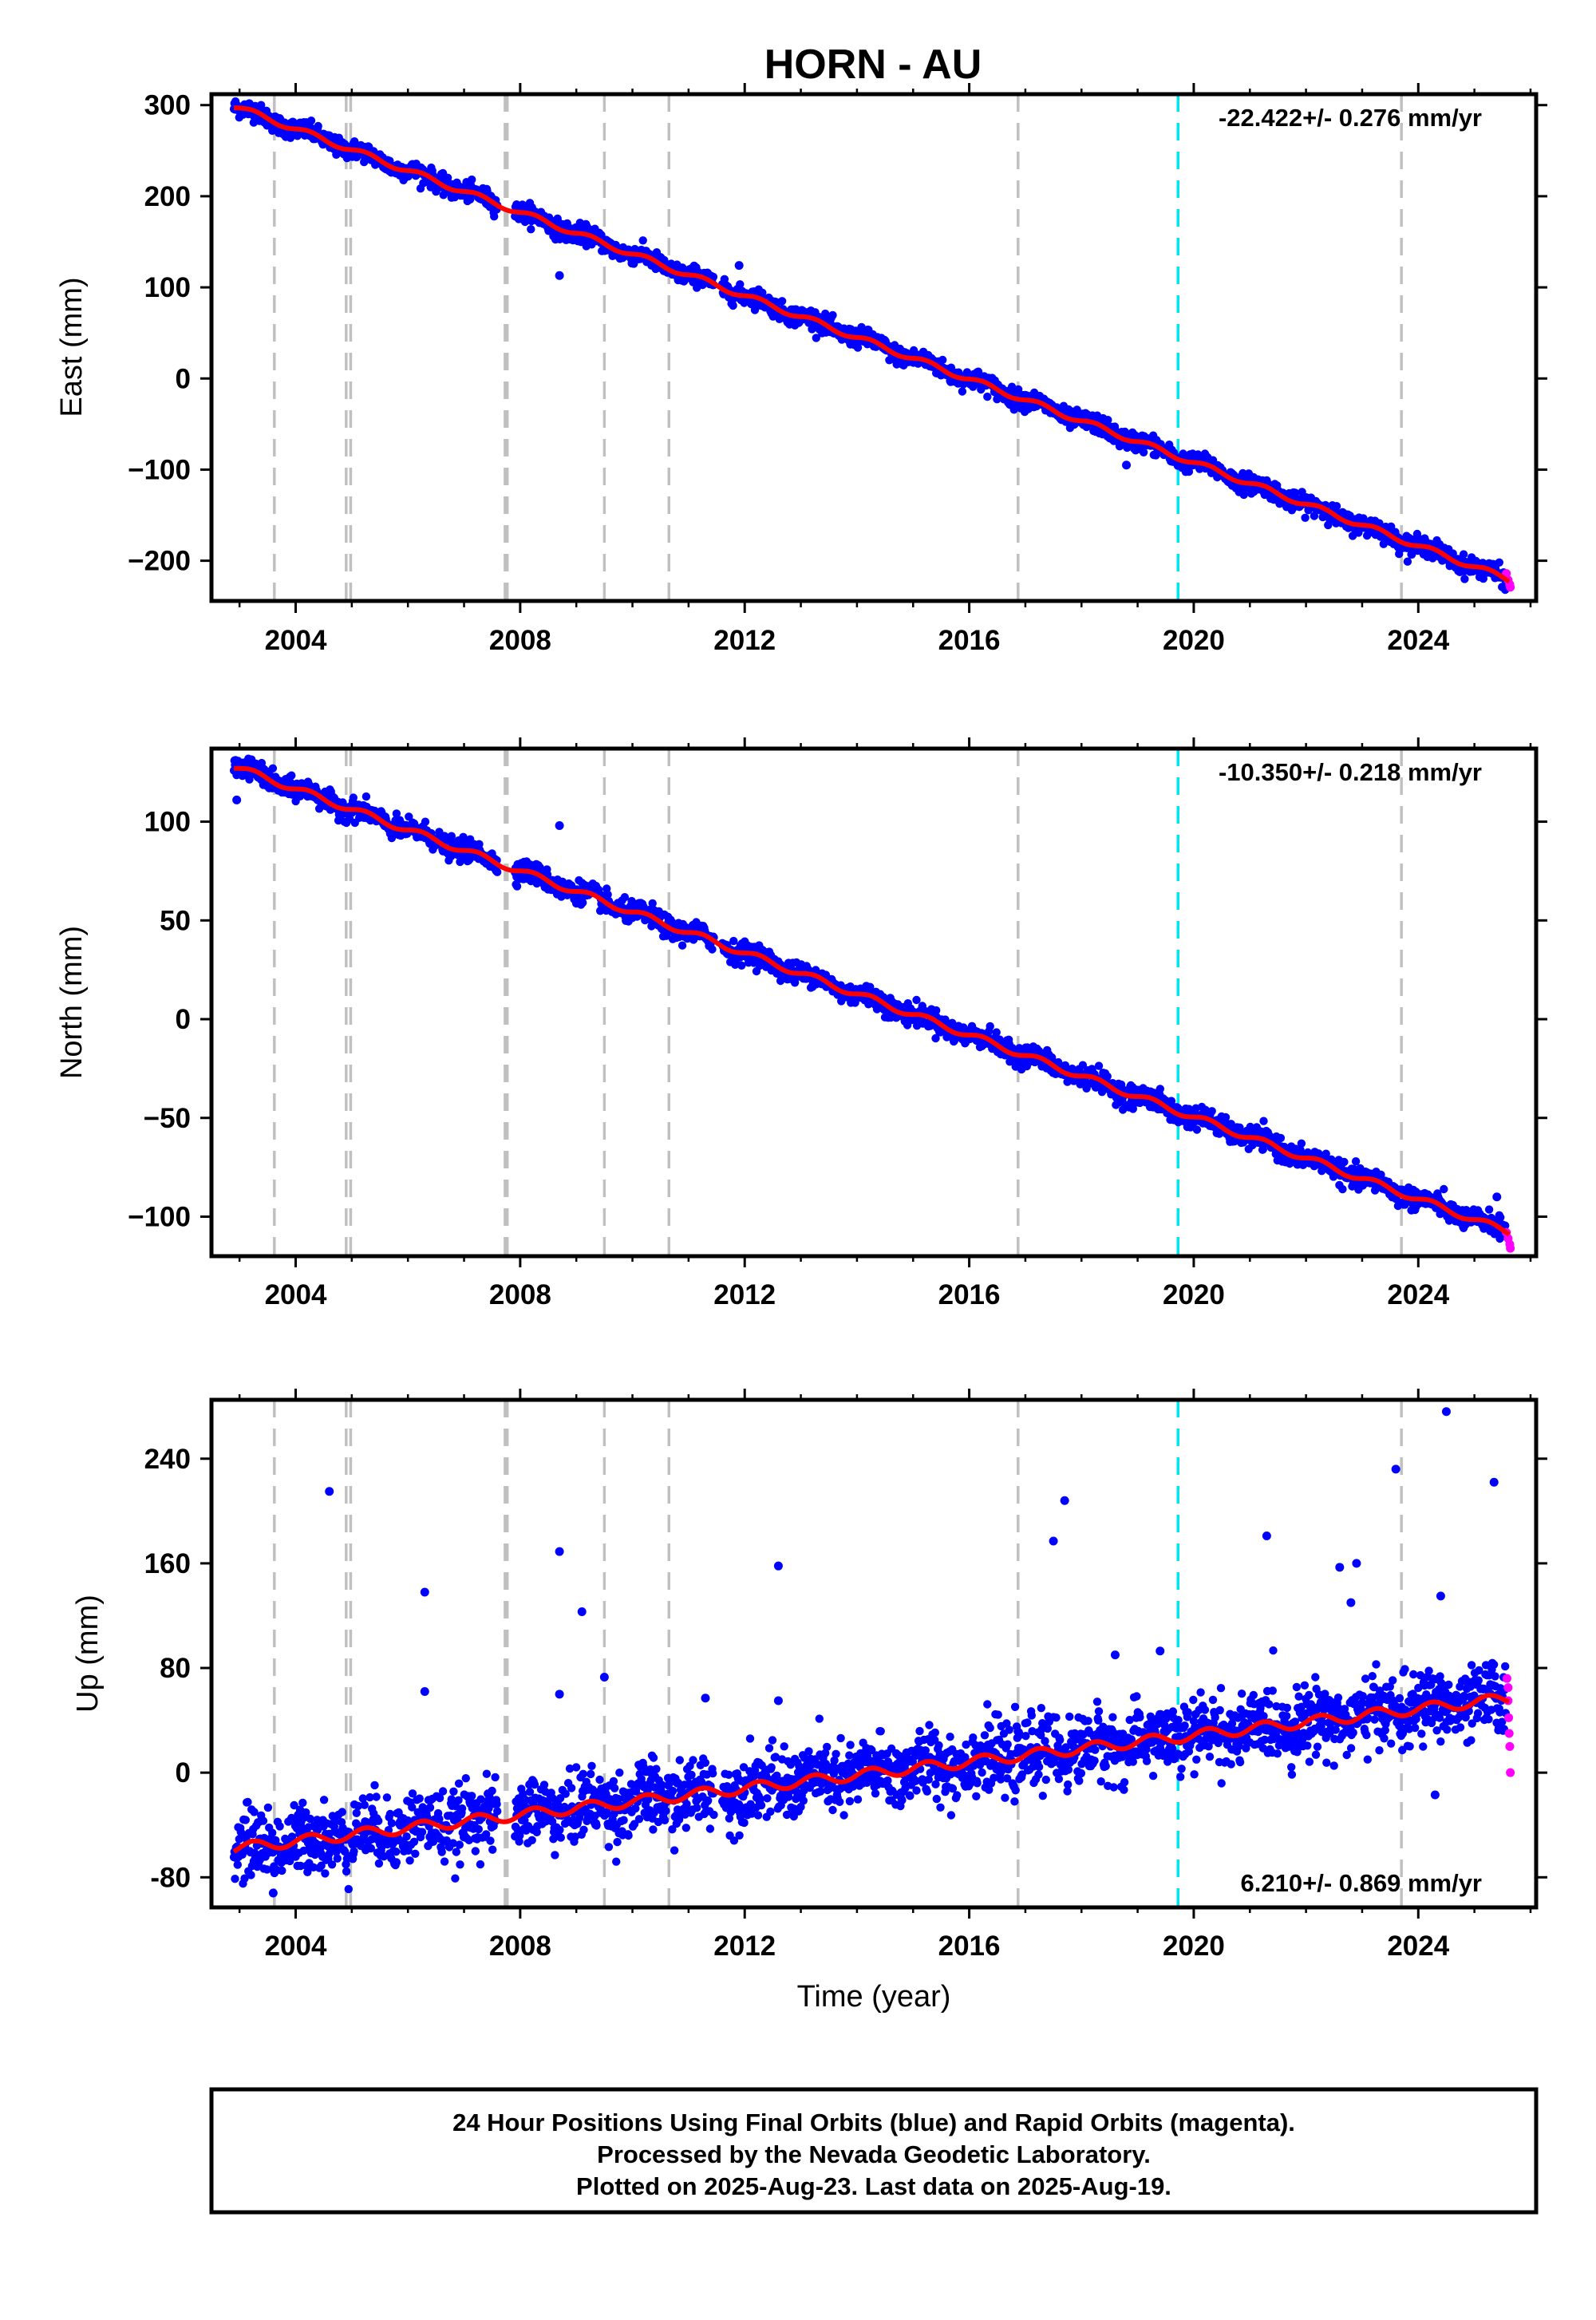 The image size is (1596, 2320). Describe the element at coordinates (167, 196) in the screenshot. I see `y-tick-label: 200` at that location.